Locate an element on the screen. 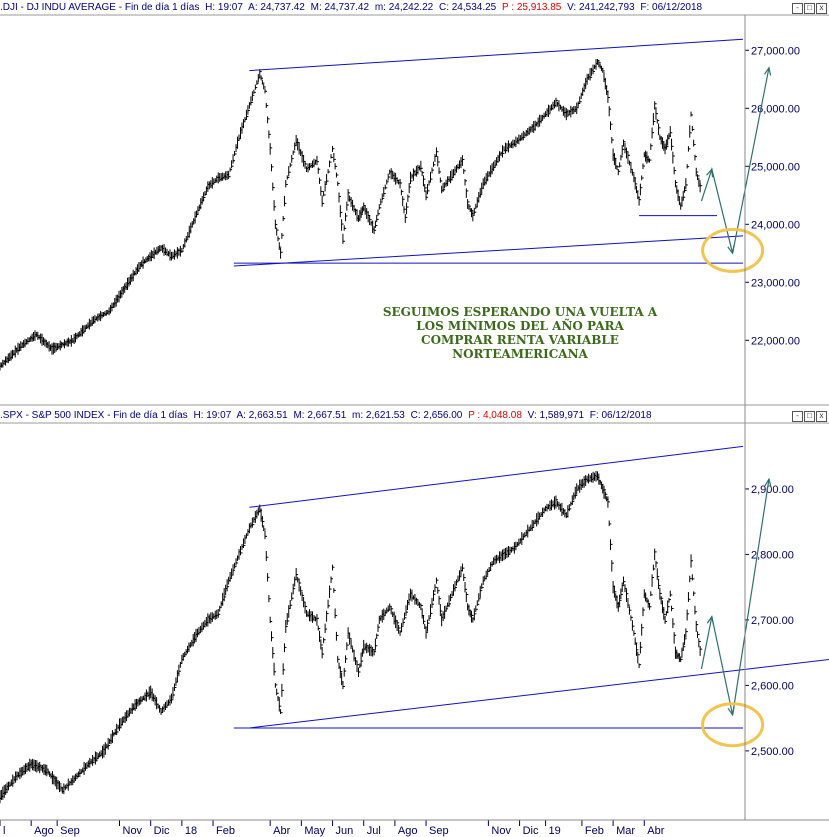 The height and width of the screenshot is (837, 829). annotation-line-4: NORTEAMERICANA is located at coordinates (520, 354).